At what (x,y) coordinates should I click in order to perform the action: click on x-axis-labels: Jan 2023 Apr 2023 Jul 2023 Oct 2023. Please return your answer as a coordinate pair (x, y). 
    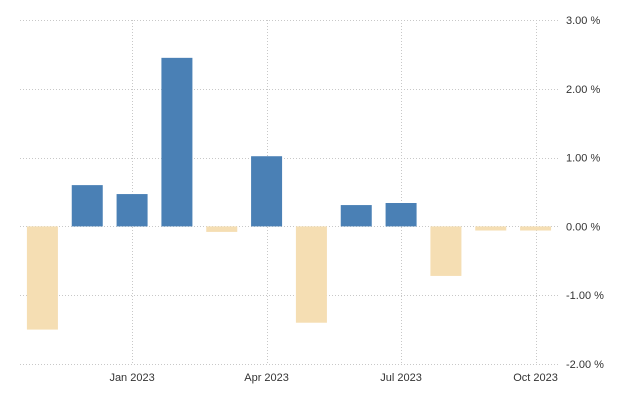
    Looking at the image, I should click on (333, 378).